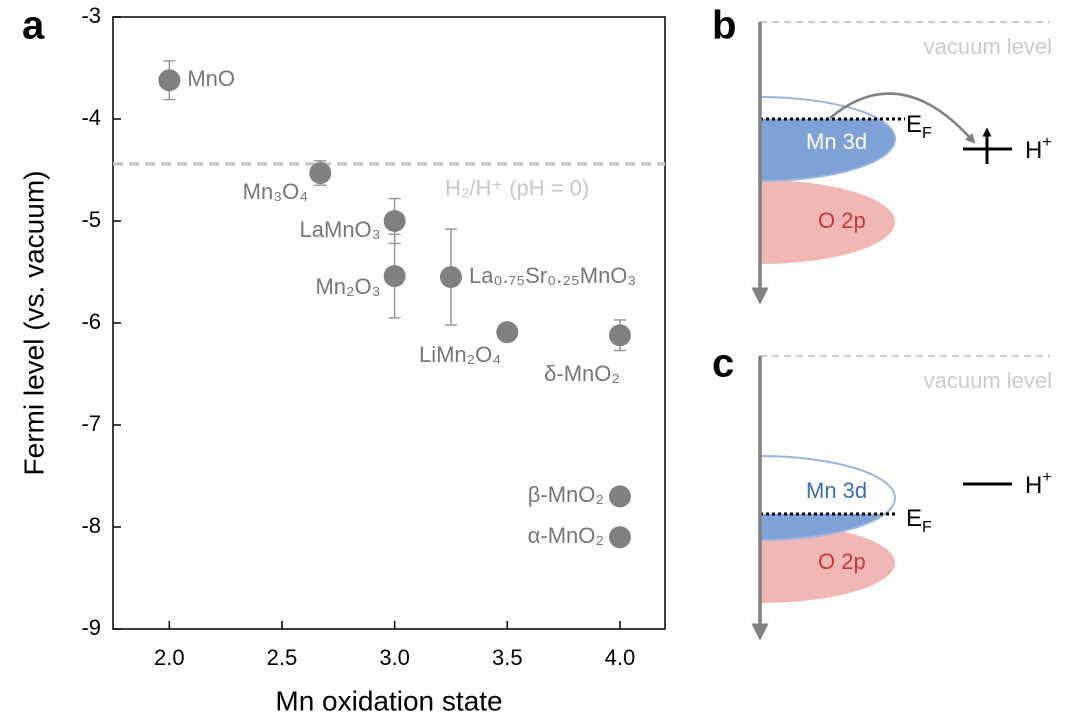 This screenshot has width=1069, height=721. Describe the element at coordinates (902, 118) in the screenshot. I see `electron-transfer` at that location.